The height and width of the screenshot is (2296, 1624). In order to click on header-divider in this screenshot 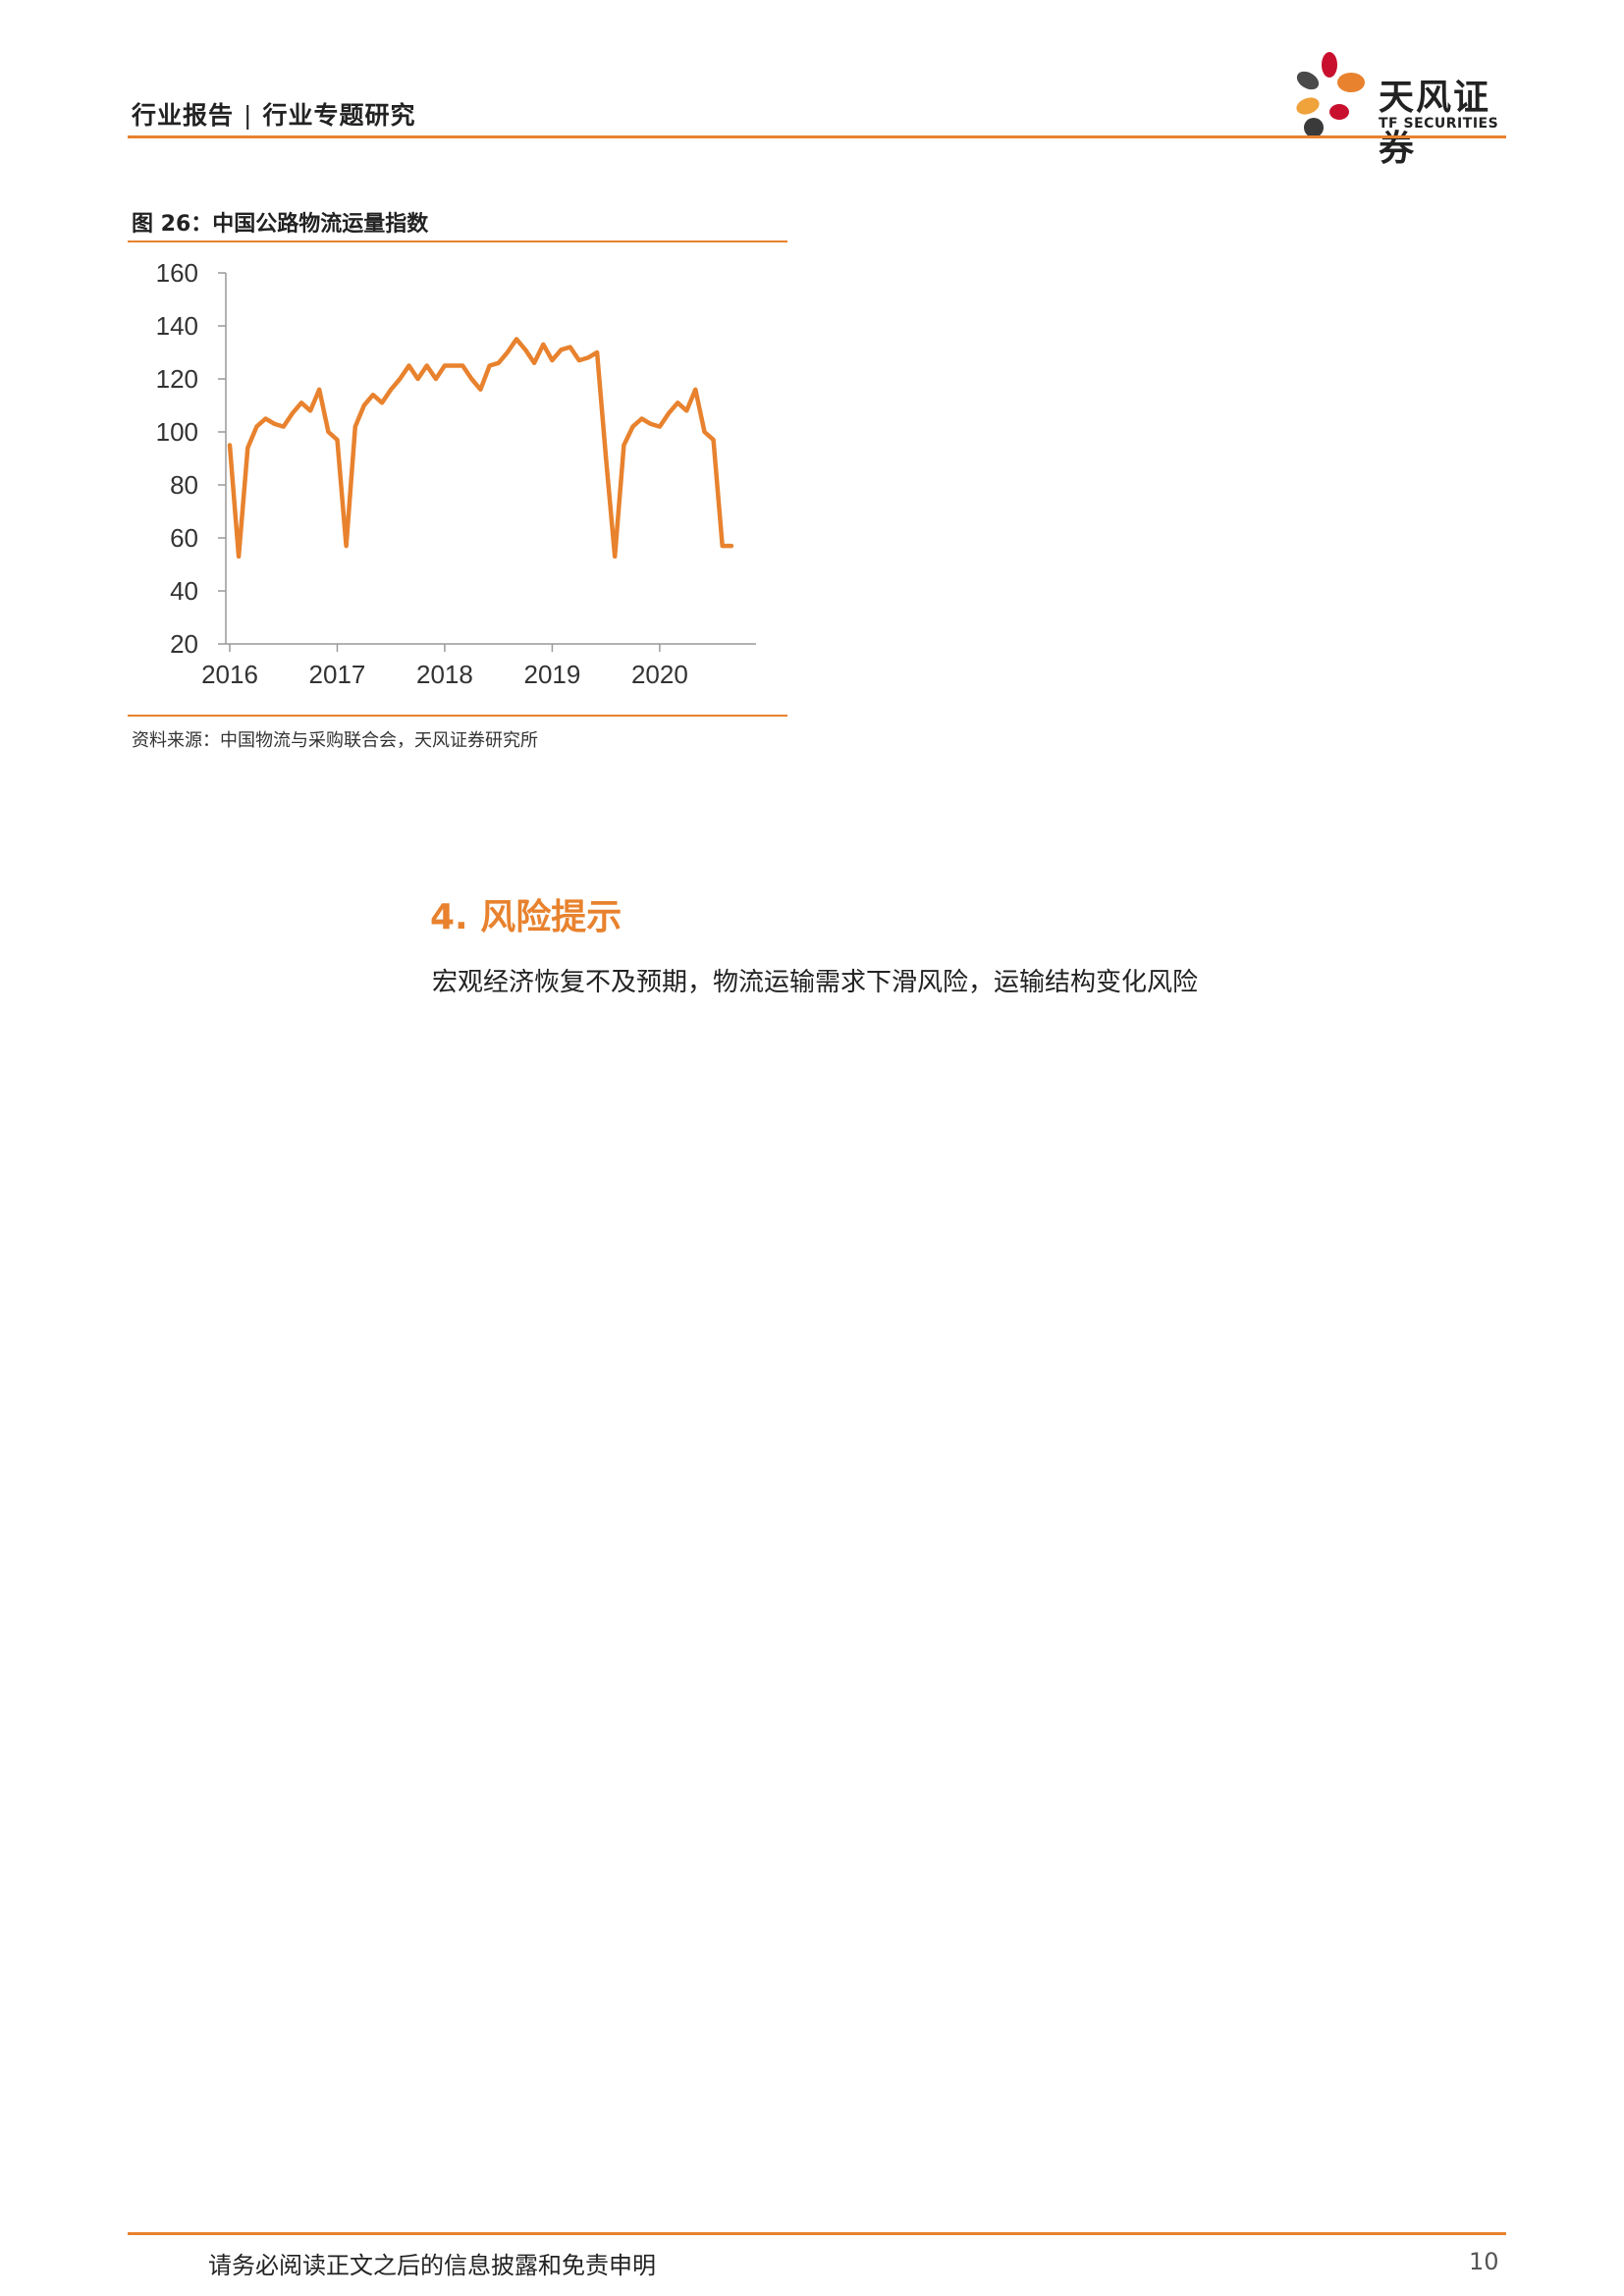, I will do `click(817, 136)`.